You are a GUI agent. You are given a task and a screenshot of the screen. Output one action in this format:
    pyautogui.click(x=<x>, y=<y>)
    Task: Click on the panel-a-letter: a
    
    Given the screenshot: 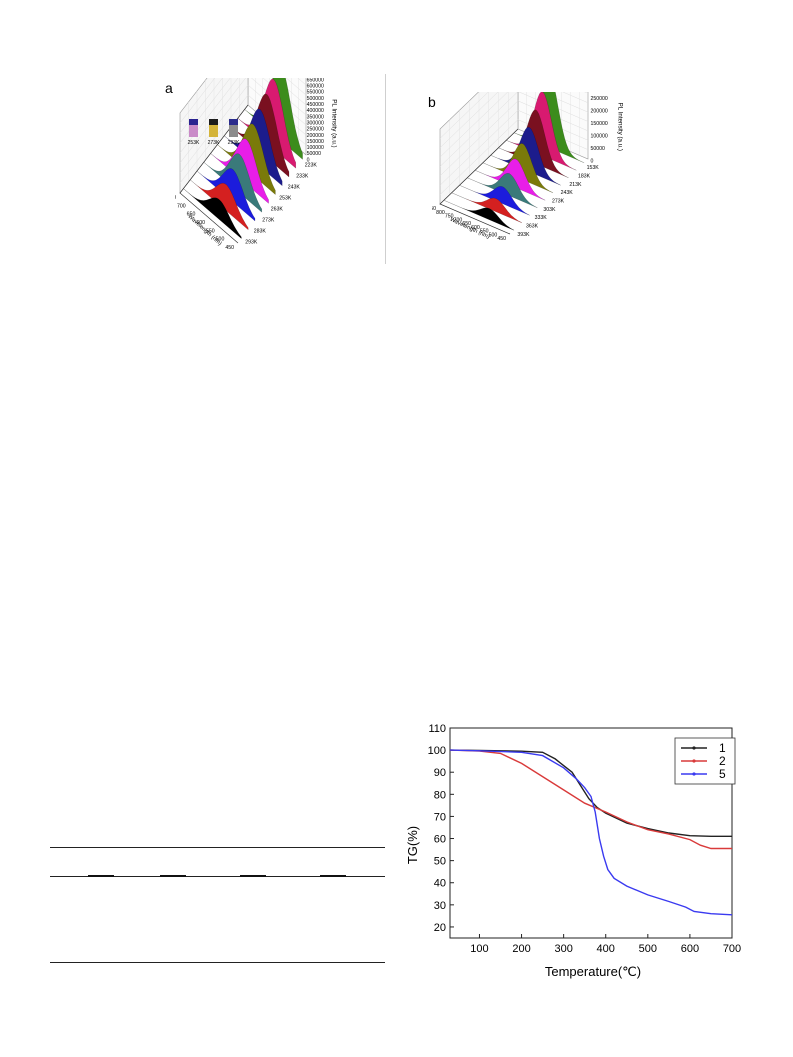 What is the action you would take?
    pyautogui.click(x=169, y=88)
    